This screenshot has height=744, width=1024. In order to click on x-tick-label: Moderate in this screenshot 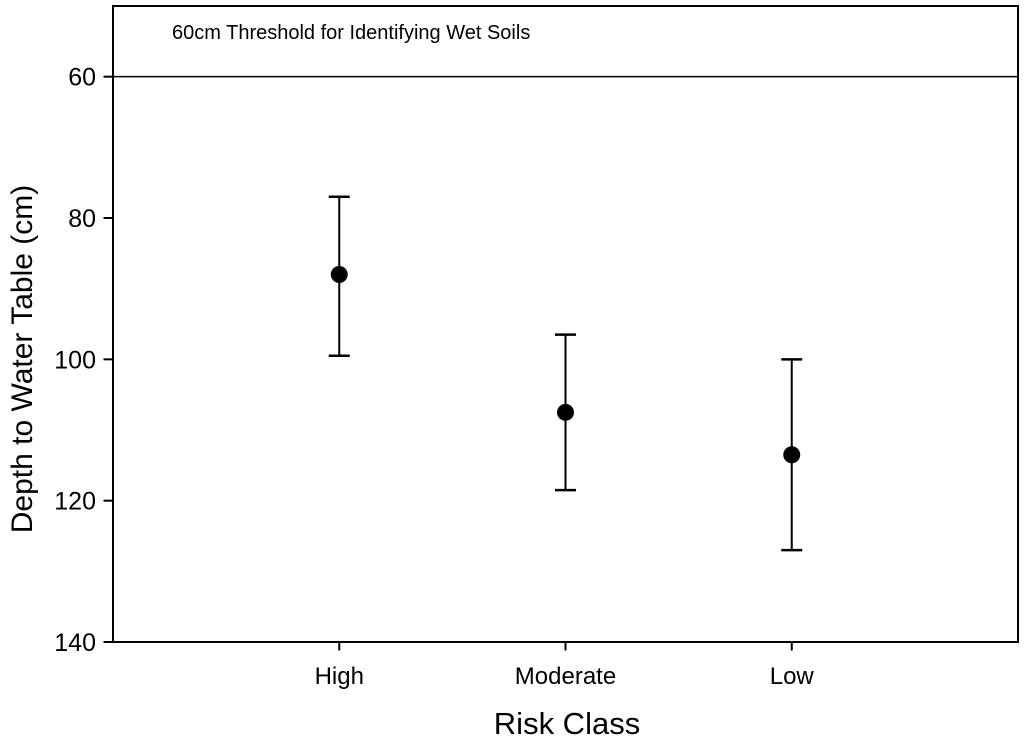, I will do `click(565, 676)`.